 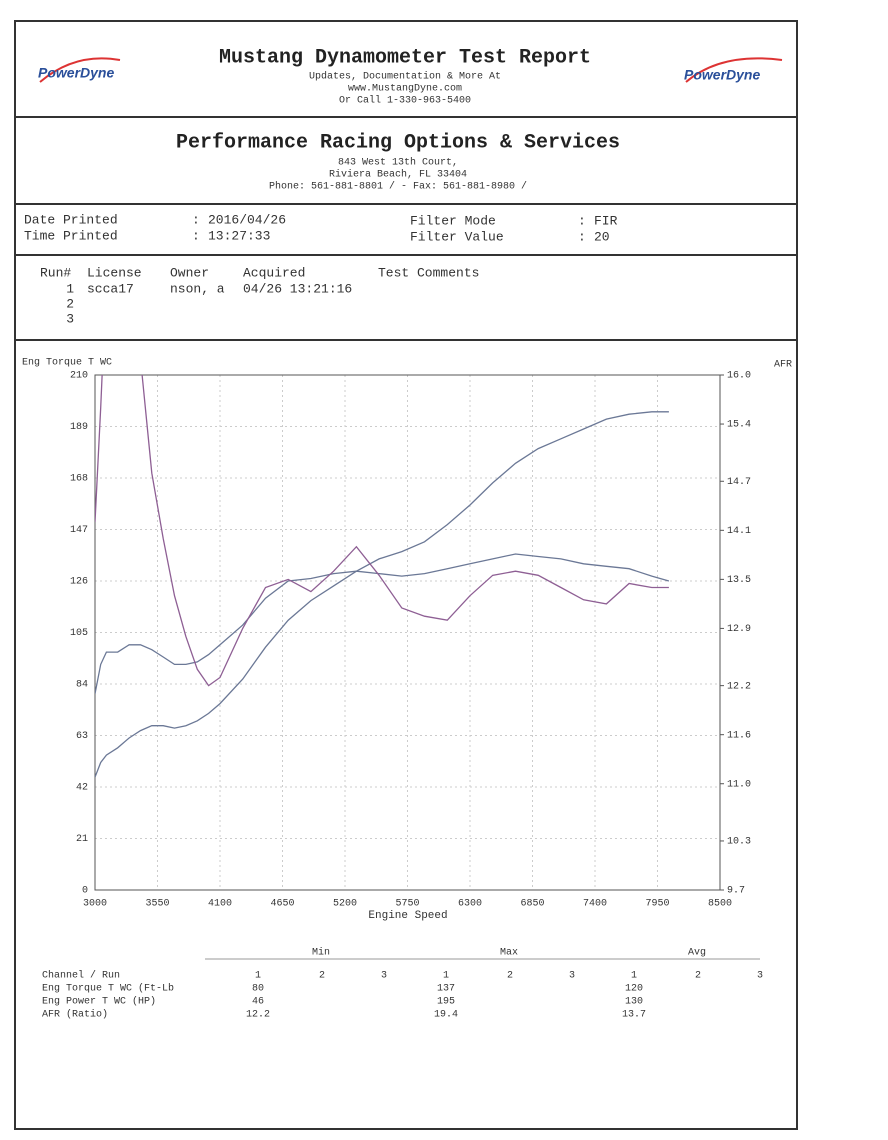 What do you see at coordinates (258, 1015) in the screenshot?
I see `summary-value: 12.2` at bounding box center [258, 1015].